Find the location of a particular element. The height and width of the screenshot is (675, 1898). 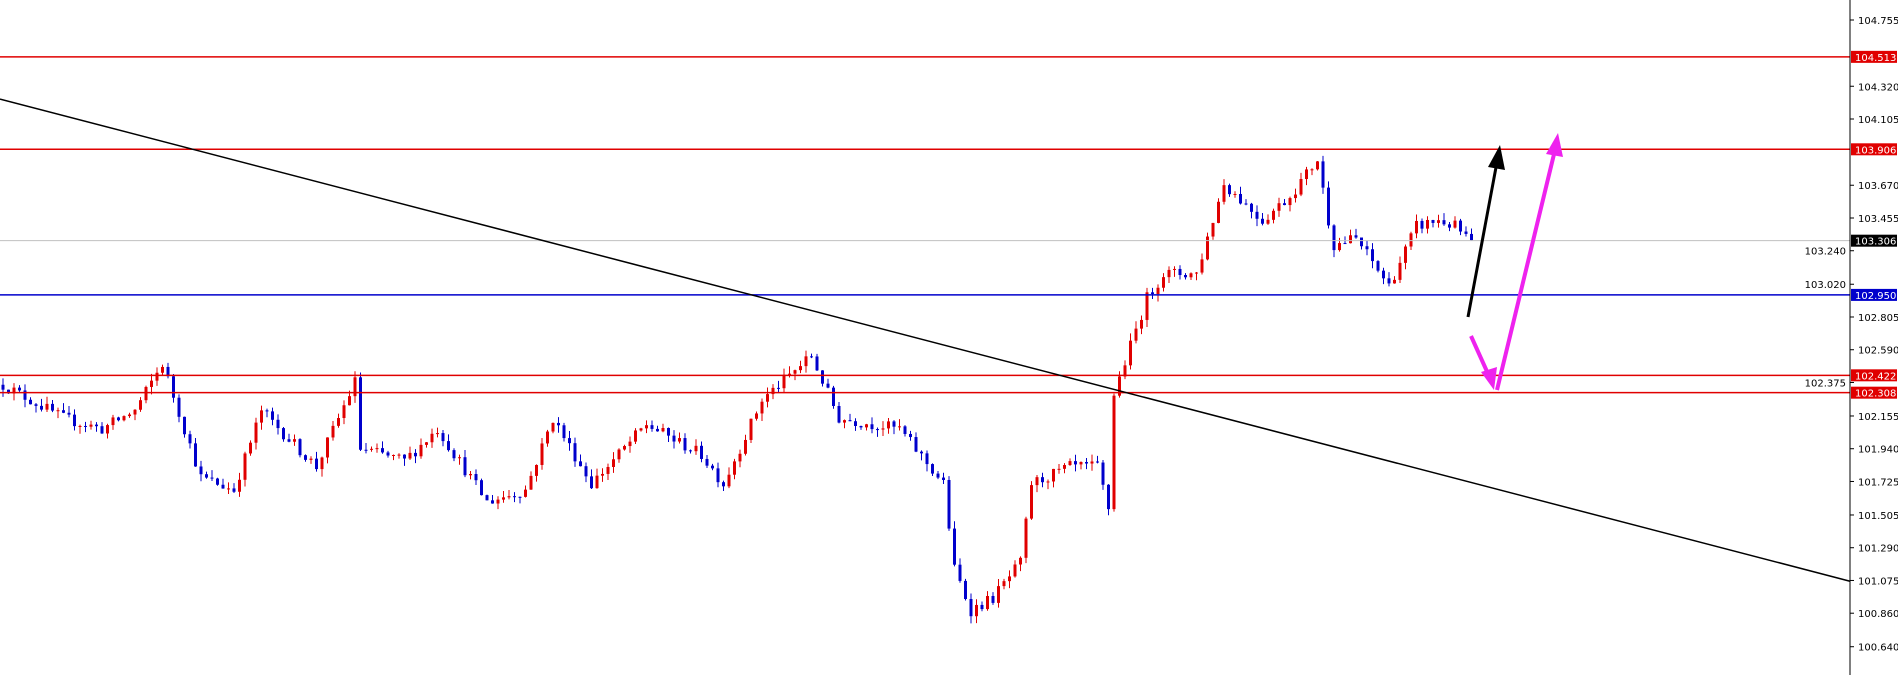

y-tick-label: 103.240 is located at coordinates (1825, 252).